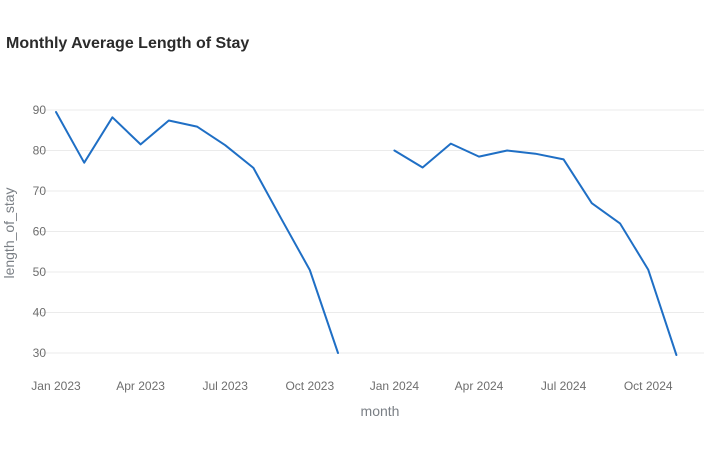 The height and width of the screenshot is (450, 704). Describe the element at coordinates (40, 110) in the screenshot. I see `y-tick-label: 90` at that location.